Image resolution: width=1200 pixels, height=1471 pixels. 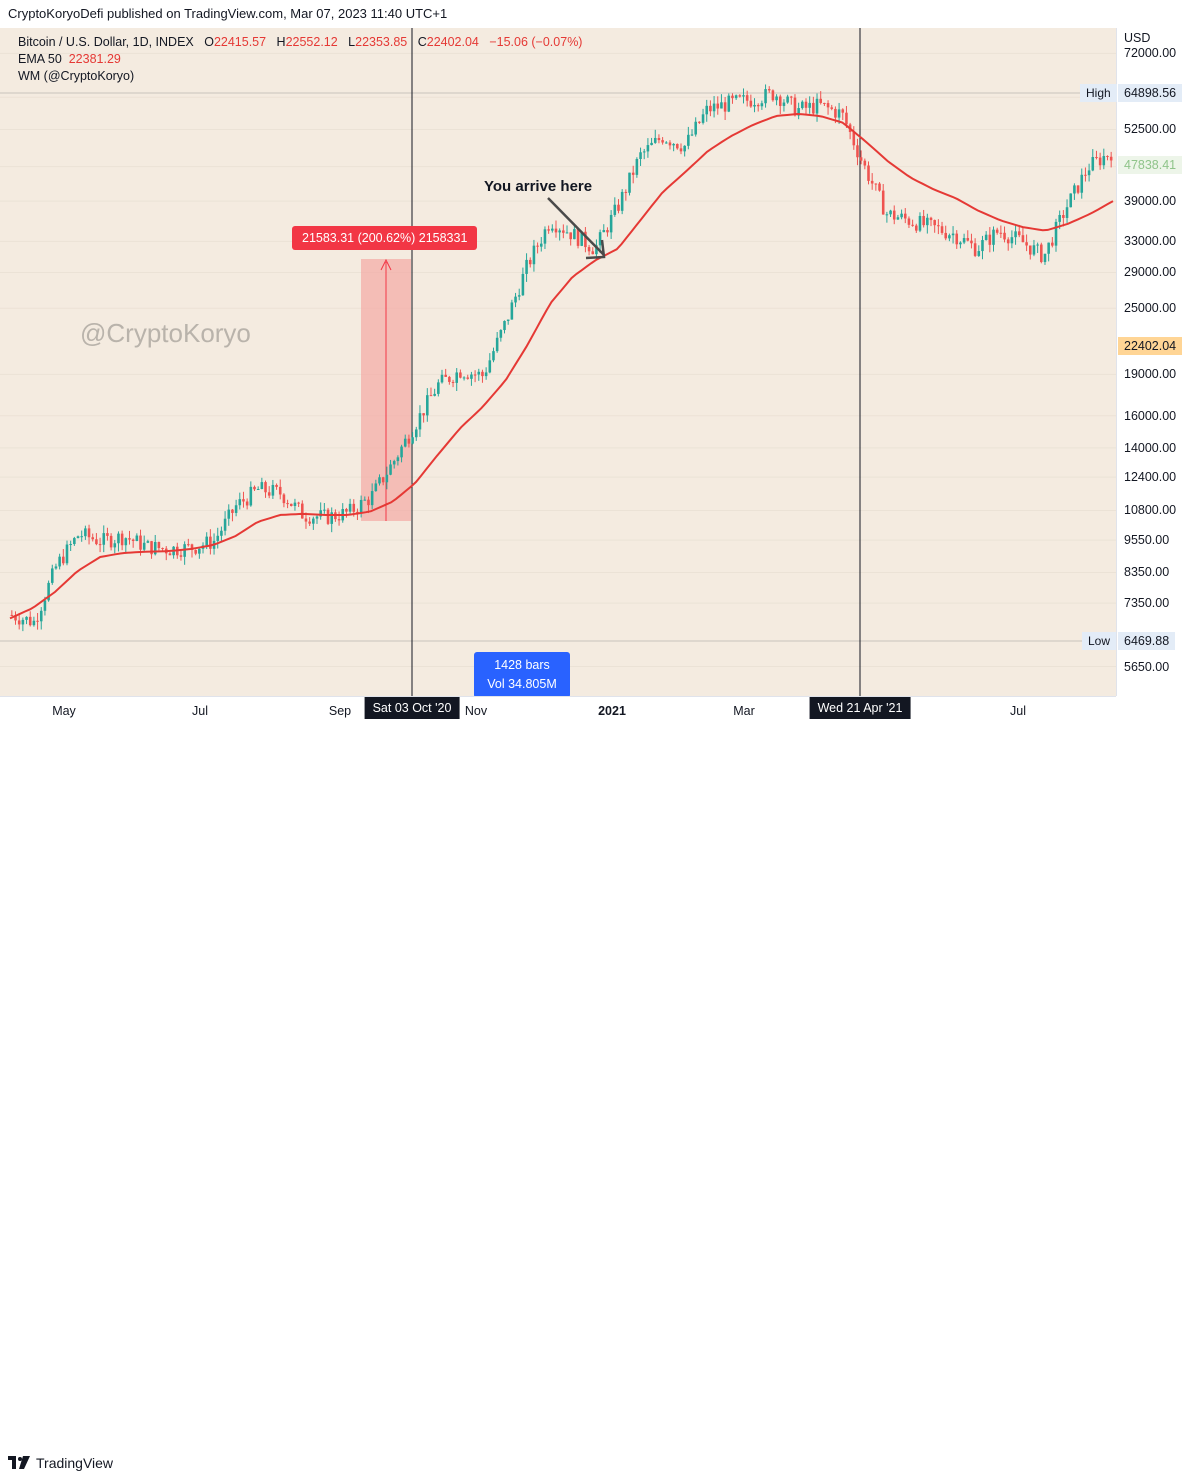 I want to click on price-tick-label: 8350.00, so click(x=1147, y=572).